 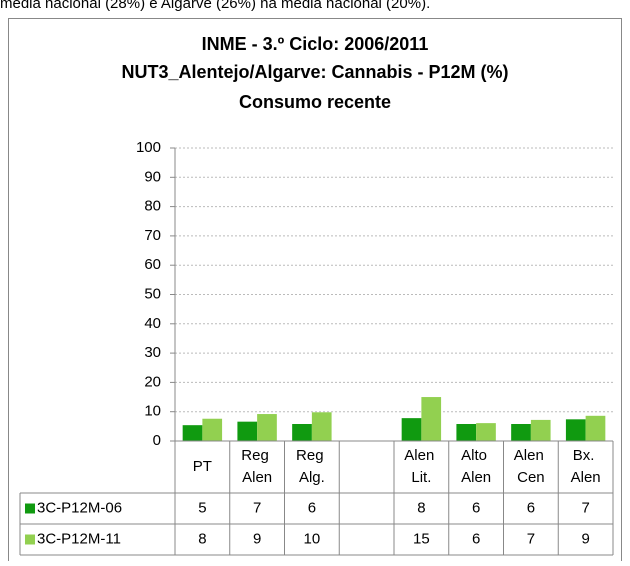 I want to click on y-tick-label: 50, so click(x=152, y=293).